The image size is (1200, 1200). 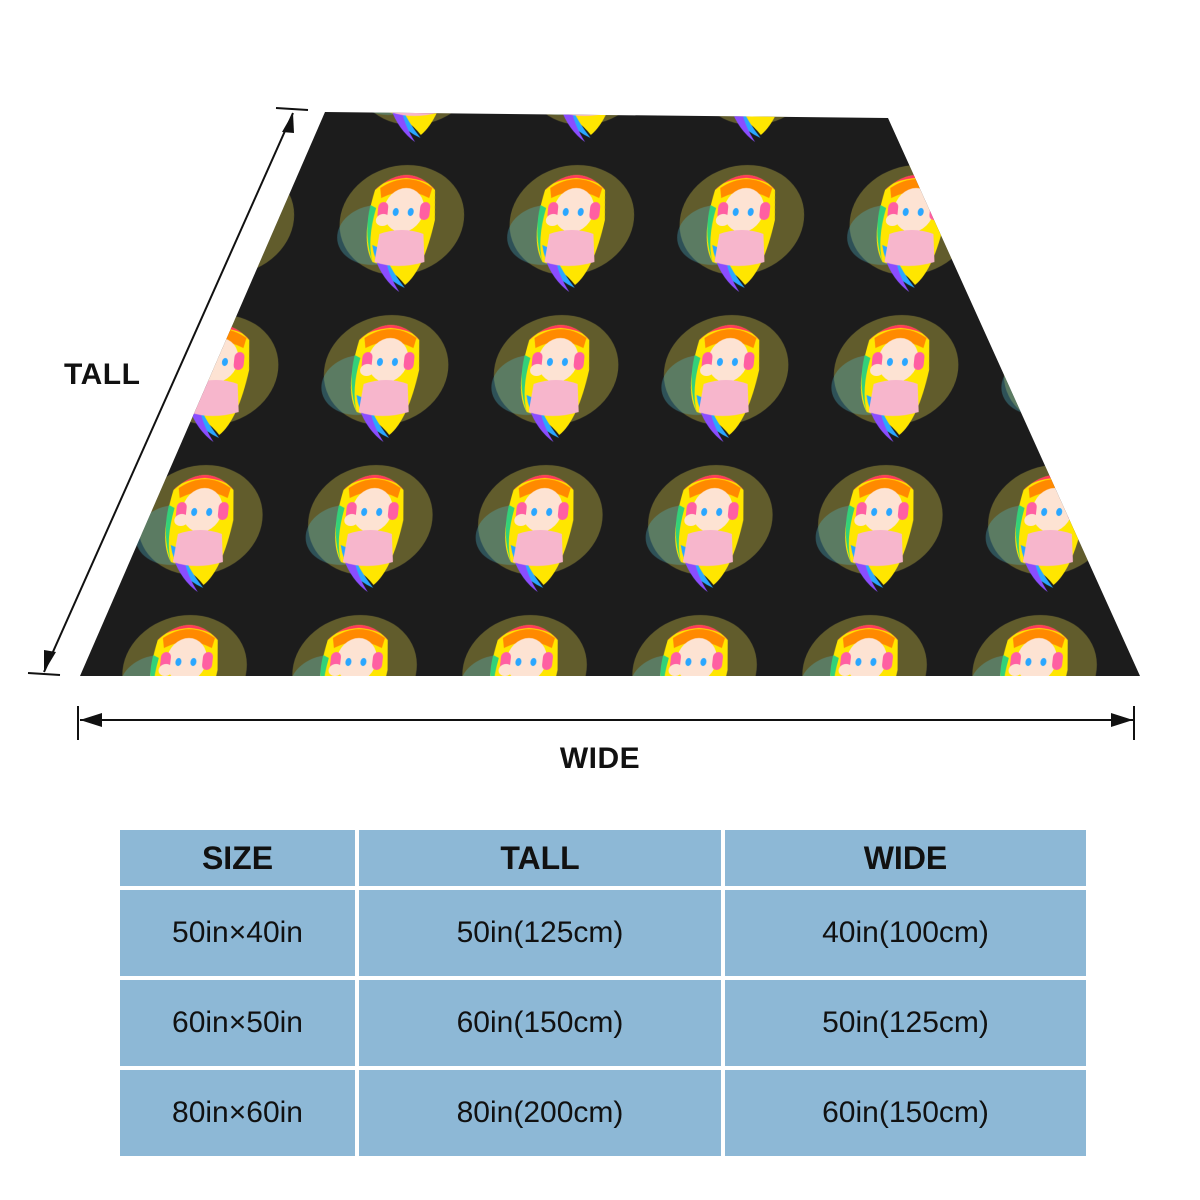 What do you see at coordinates (168, 391) in the screenshot?
I see `tall-dimension-arrow` at bounding box center [168, 391].